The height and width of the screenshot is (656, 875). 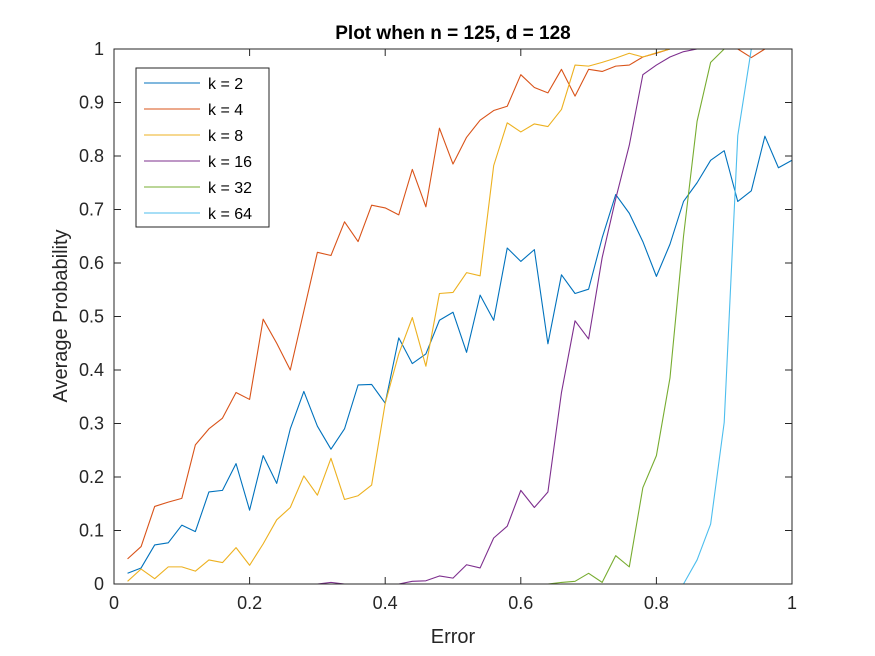 What do you see at coordinates (91, 424) in the screenshot?
I see `y-tick-label: 0.3` at bounding box center [91, 424].